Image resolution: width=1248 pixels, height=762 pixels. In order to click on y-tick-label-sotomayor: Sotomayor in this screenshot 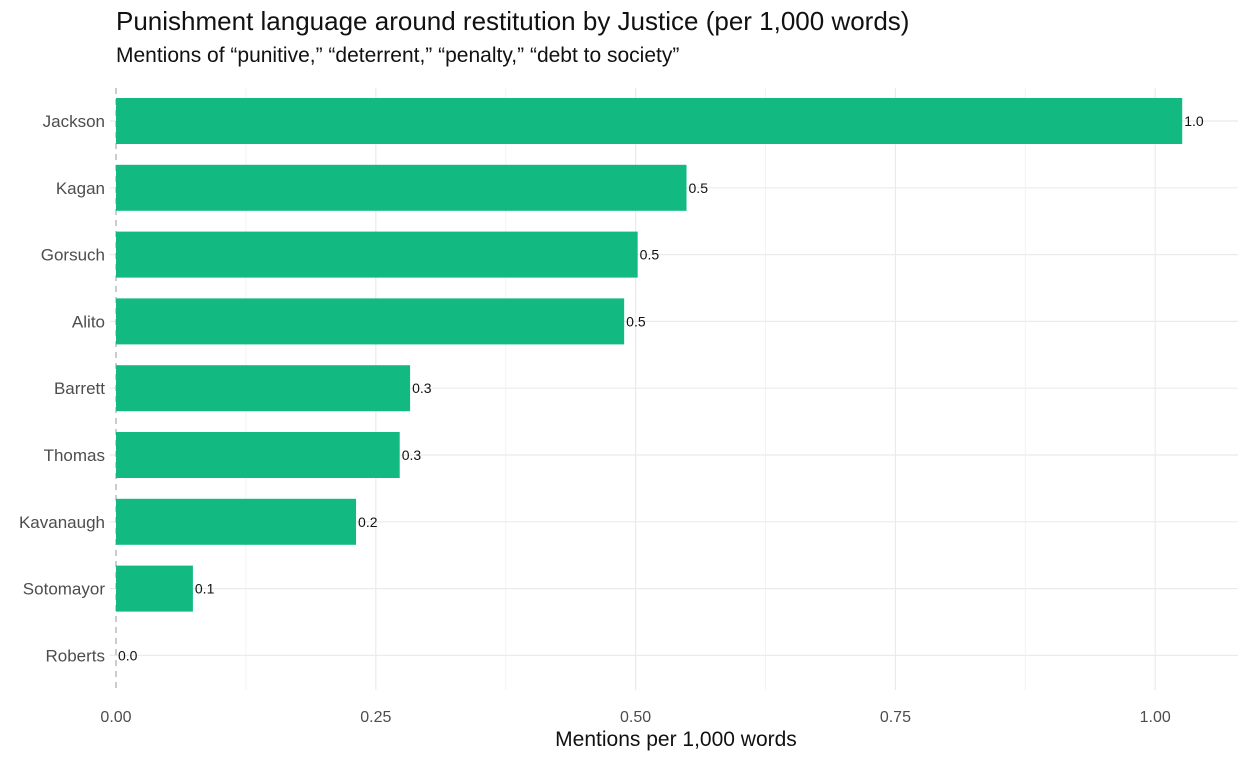, I will do `click(64, 589)`.